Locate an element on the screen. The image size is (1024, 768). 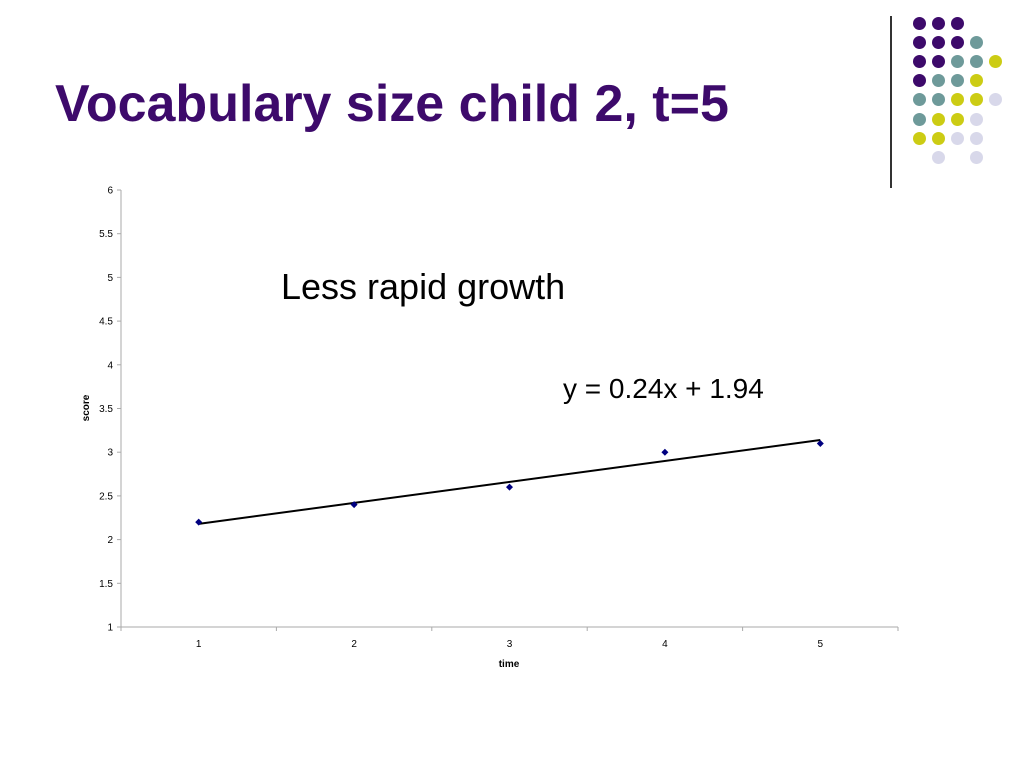
y-tick-label: 4 is located at coordinates (110, 365).